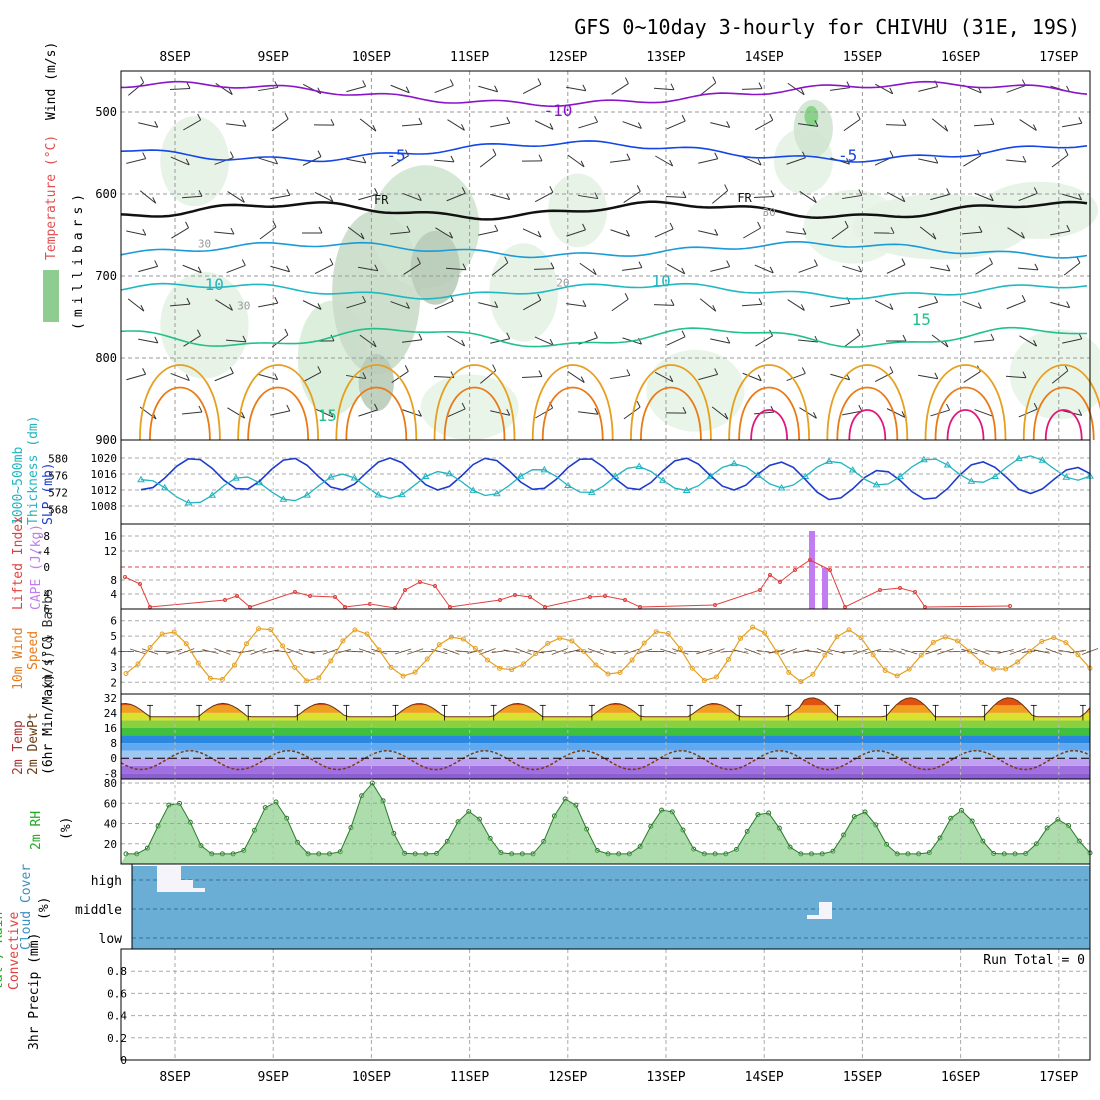 The width and height of the screenshot is (1100, 1100). Describe the element at coordinates (813, 917) in the screenshot. I see `cloud-bar-middle` at that location.